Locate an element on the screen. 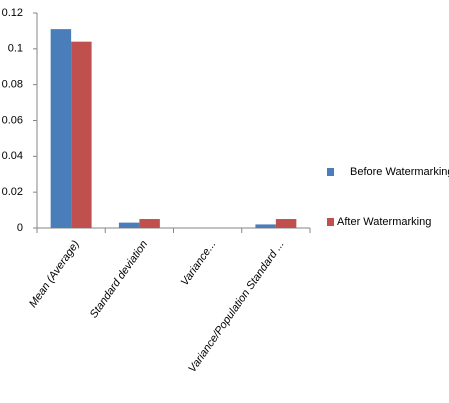 This screenshot has height=403, width=449. y-tick-label: 0.08 is located at coordinates (12, 85).